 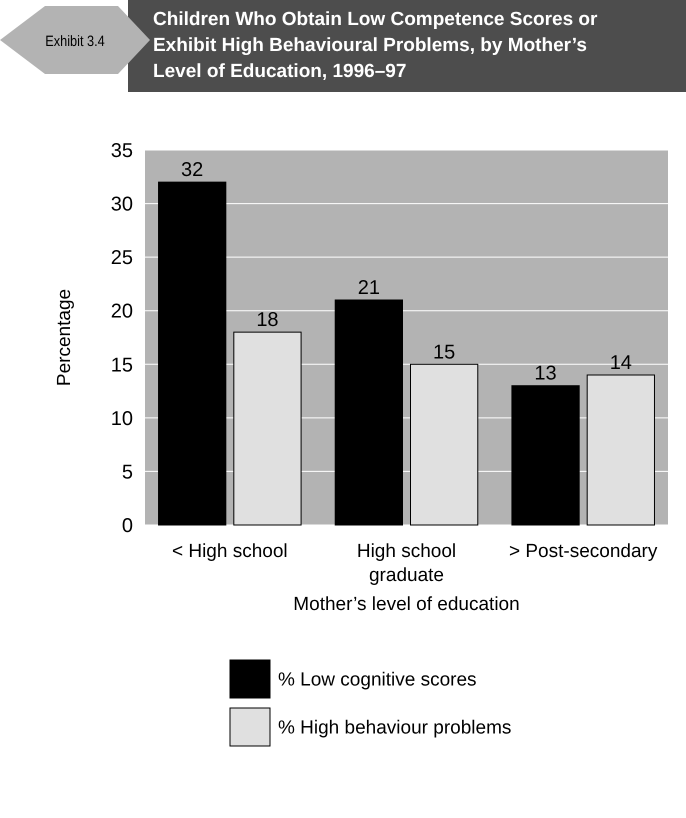 I want to click on data-label: 21, so click(x=369, y=288).